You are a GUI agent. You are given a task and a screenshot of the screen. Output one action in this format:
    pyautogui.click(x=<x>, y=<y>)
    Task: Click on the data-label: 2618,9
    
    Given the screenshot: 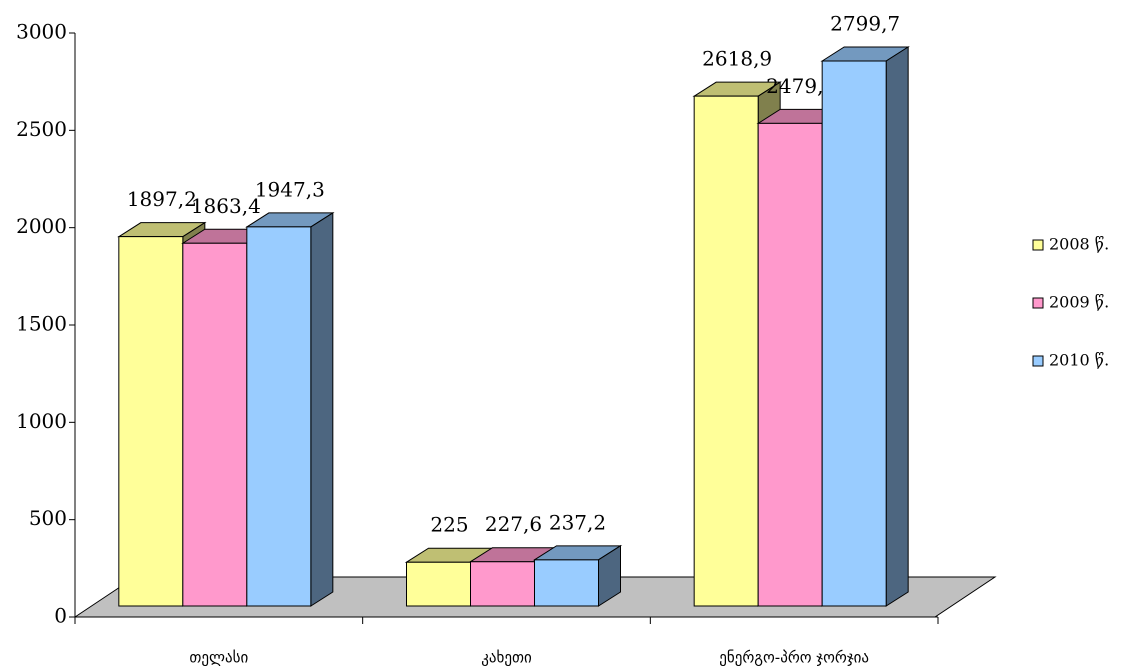 What is the action you would take?
    pyautogui.click(x=737, y=59)
    